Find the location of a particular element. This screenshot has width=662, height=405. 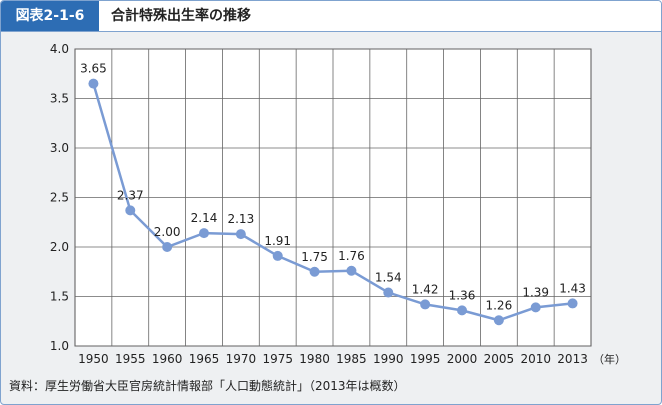

figure-title: 合計特殊出生率の推移 is located at coordinates (181, 16).